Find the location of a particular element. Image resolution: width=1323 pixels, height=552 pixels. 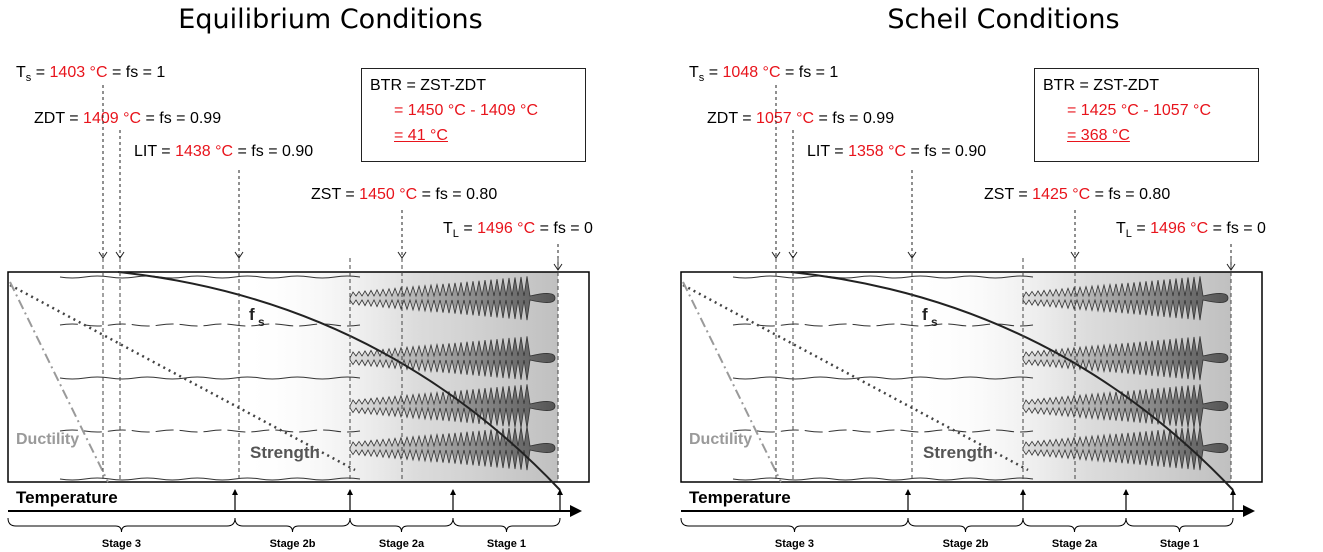

ts-label: Ts = 1403 °C = fs = 1 is located at coordinates (91, 74).